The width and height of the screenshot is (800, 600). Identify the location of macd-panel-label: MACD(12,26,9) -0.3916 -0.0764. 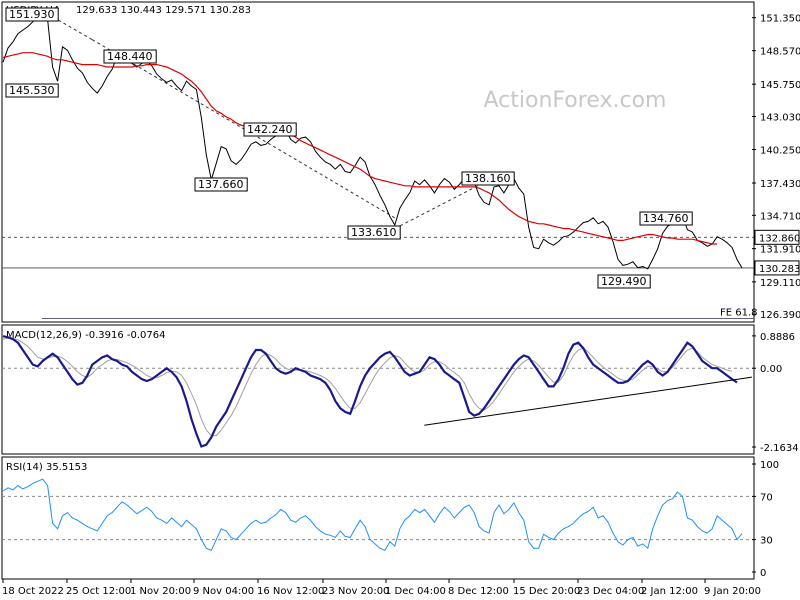
(86, 335).